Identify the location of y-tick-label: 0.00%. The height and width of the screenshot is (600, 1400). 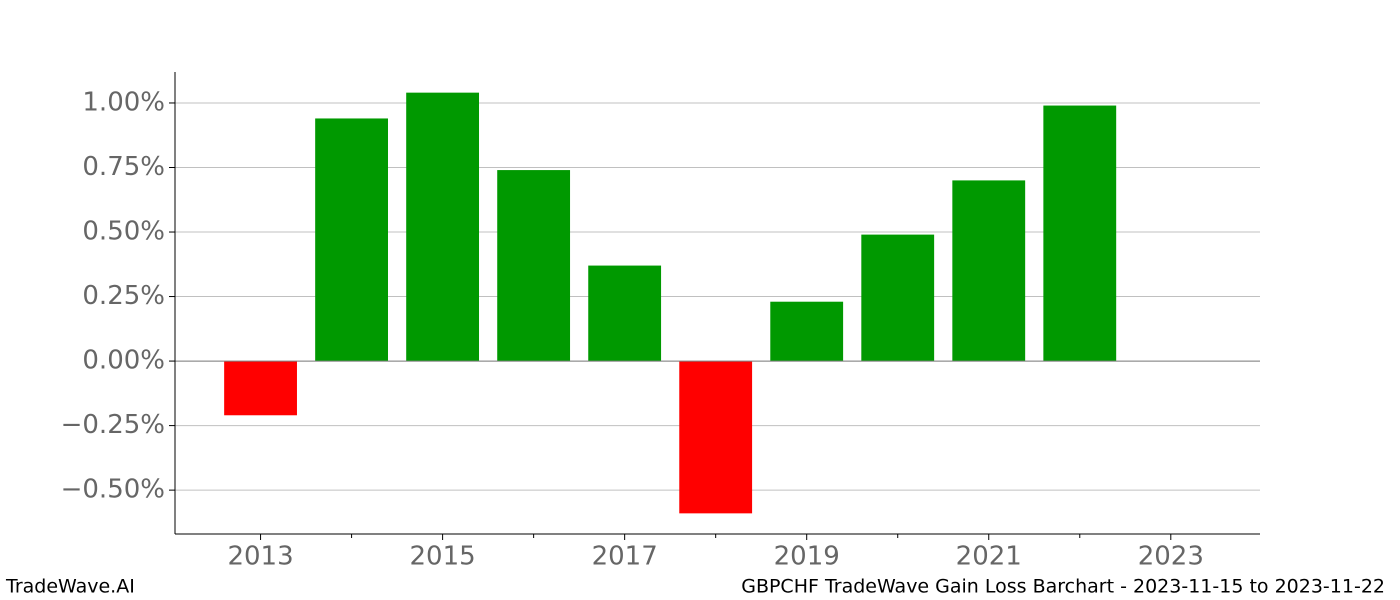
(123, 361).